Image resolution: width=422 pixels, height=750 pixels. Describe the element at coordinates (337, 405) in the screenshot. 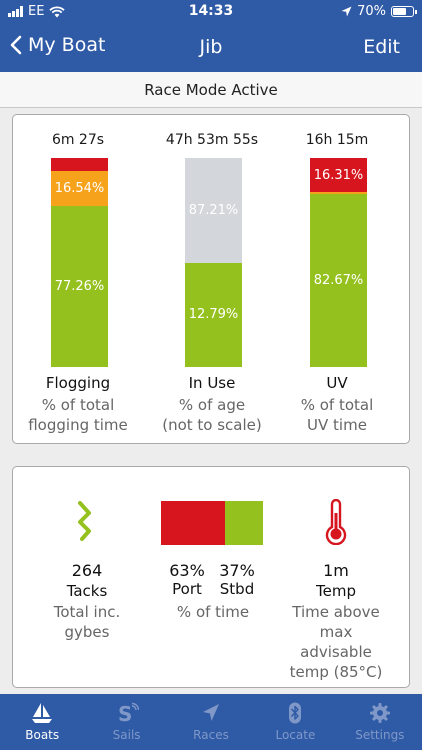

I see `uv-subtitle-line1: % of total` at that location.